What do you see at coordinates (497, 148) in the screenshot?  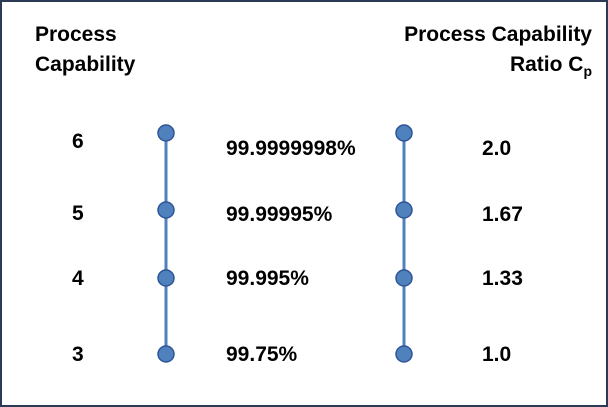 I see `cp-value-6: 2.0` at bounding box center [497, 148].